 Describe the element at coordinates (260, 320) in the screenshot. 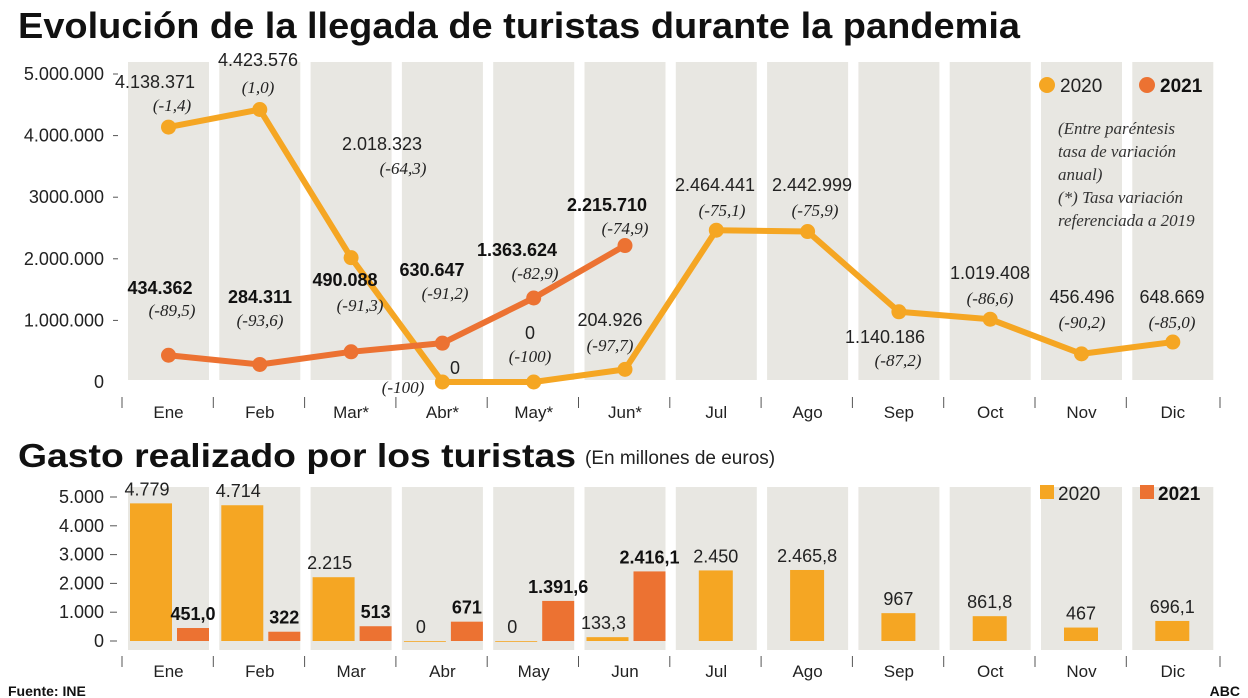

I see `variation-label-2021: (-93,6)` at that location.